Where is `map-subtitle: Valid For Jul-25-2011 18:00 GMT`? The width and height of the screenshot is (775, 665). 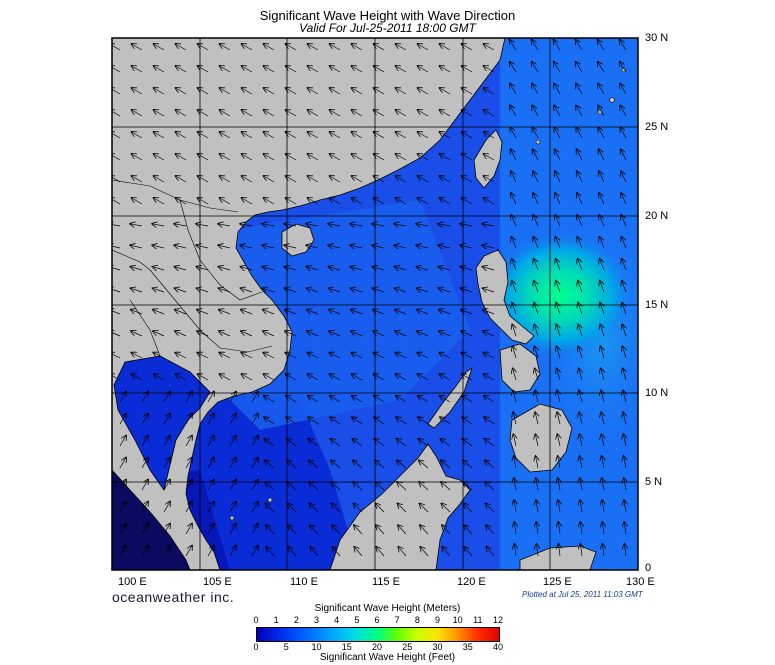
map-subtitle: Valid For Jul-25-2011 18:00 GMT is located at coordinates (387, 28).